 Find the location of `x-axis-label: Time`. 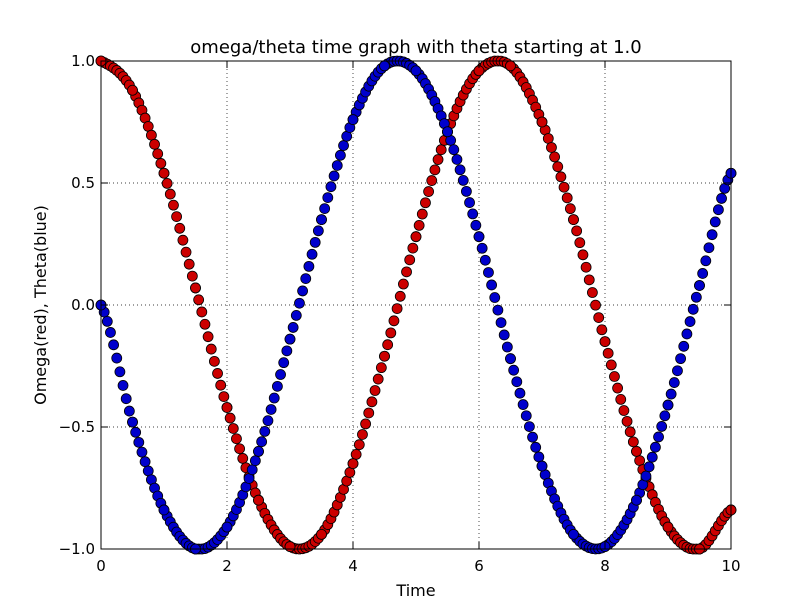

x-axis-label: Time is located at coordinates (415, 590).